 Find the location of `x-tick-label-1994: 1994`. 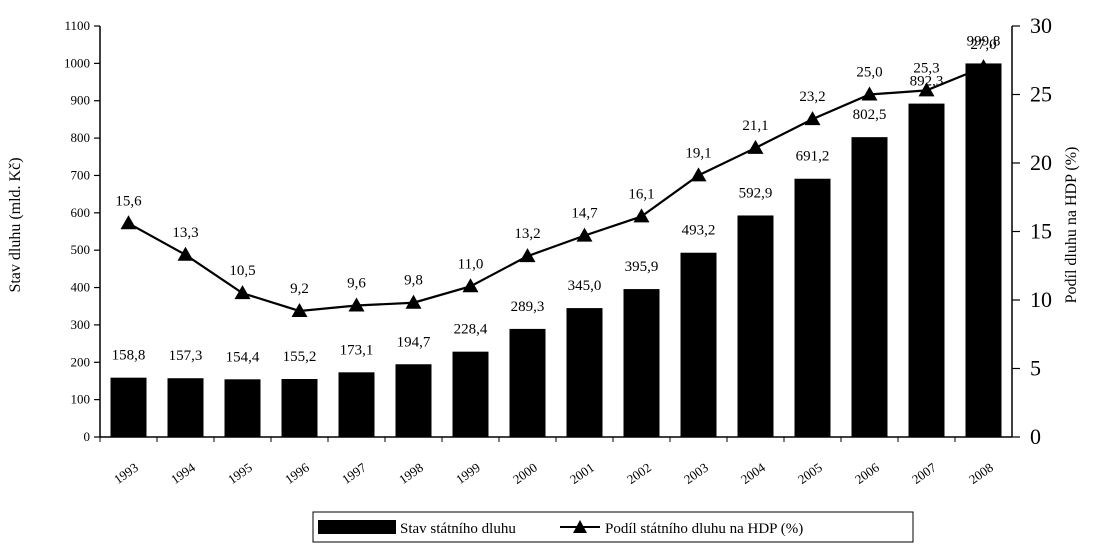

x-tick-label-1994: 1994 is located at coordinates (183, 472).